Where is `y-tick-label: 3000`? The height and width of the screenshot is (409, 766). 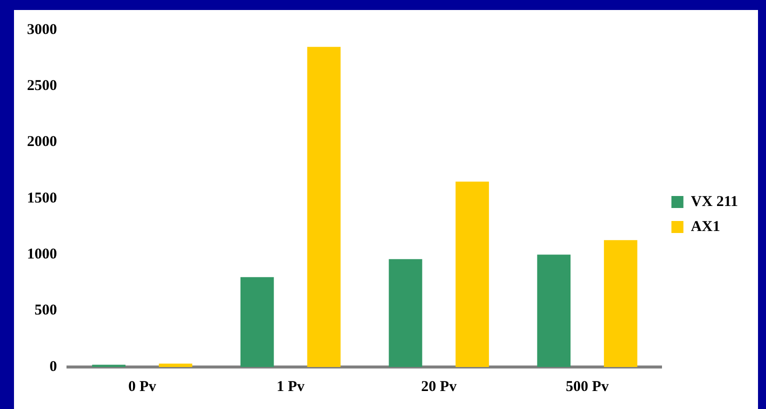
y-tick-label: 3000 is located at coordinates (42, 30).